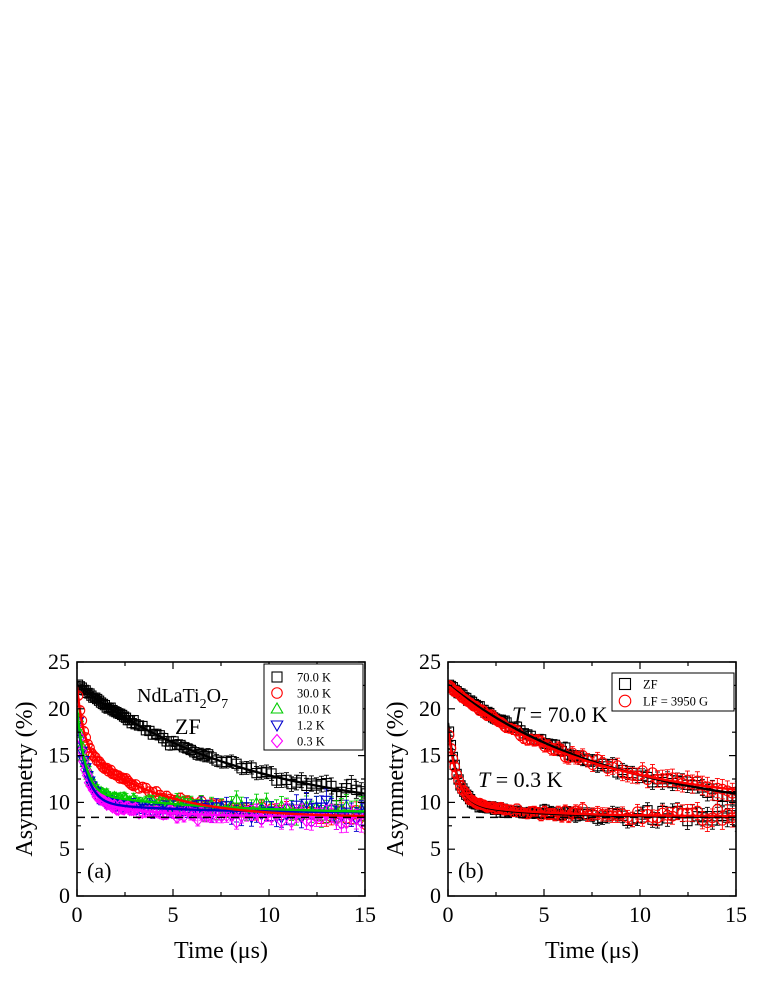  I want to click on annotation-03k-italic: T, so click(485, 779).